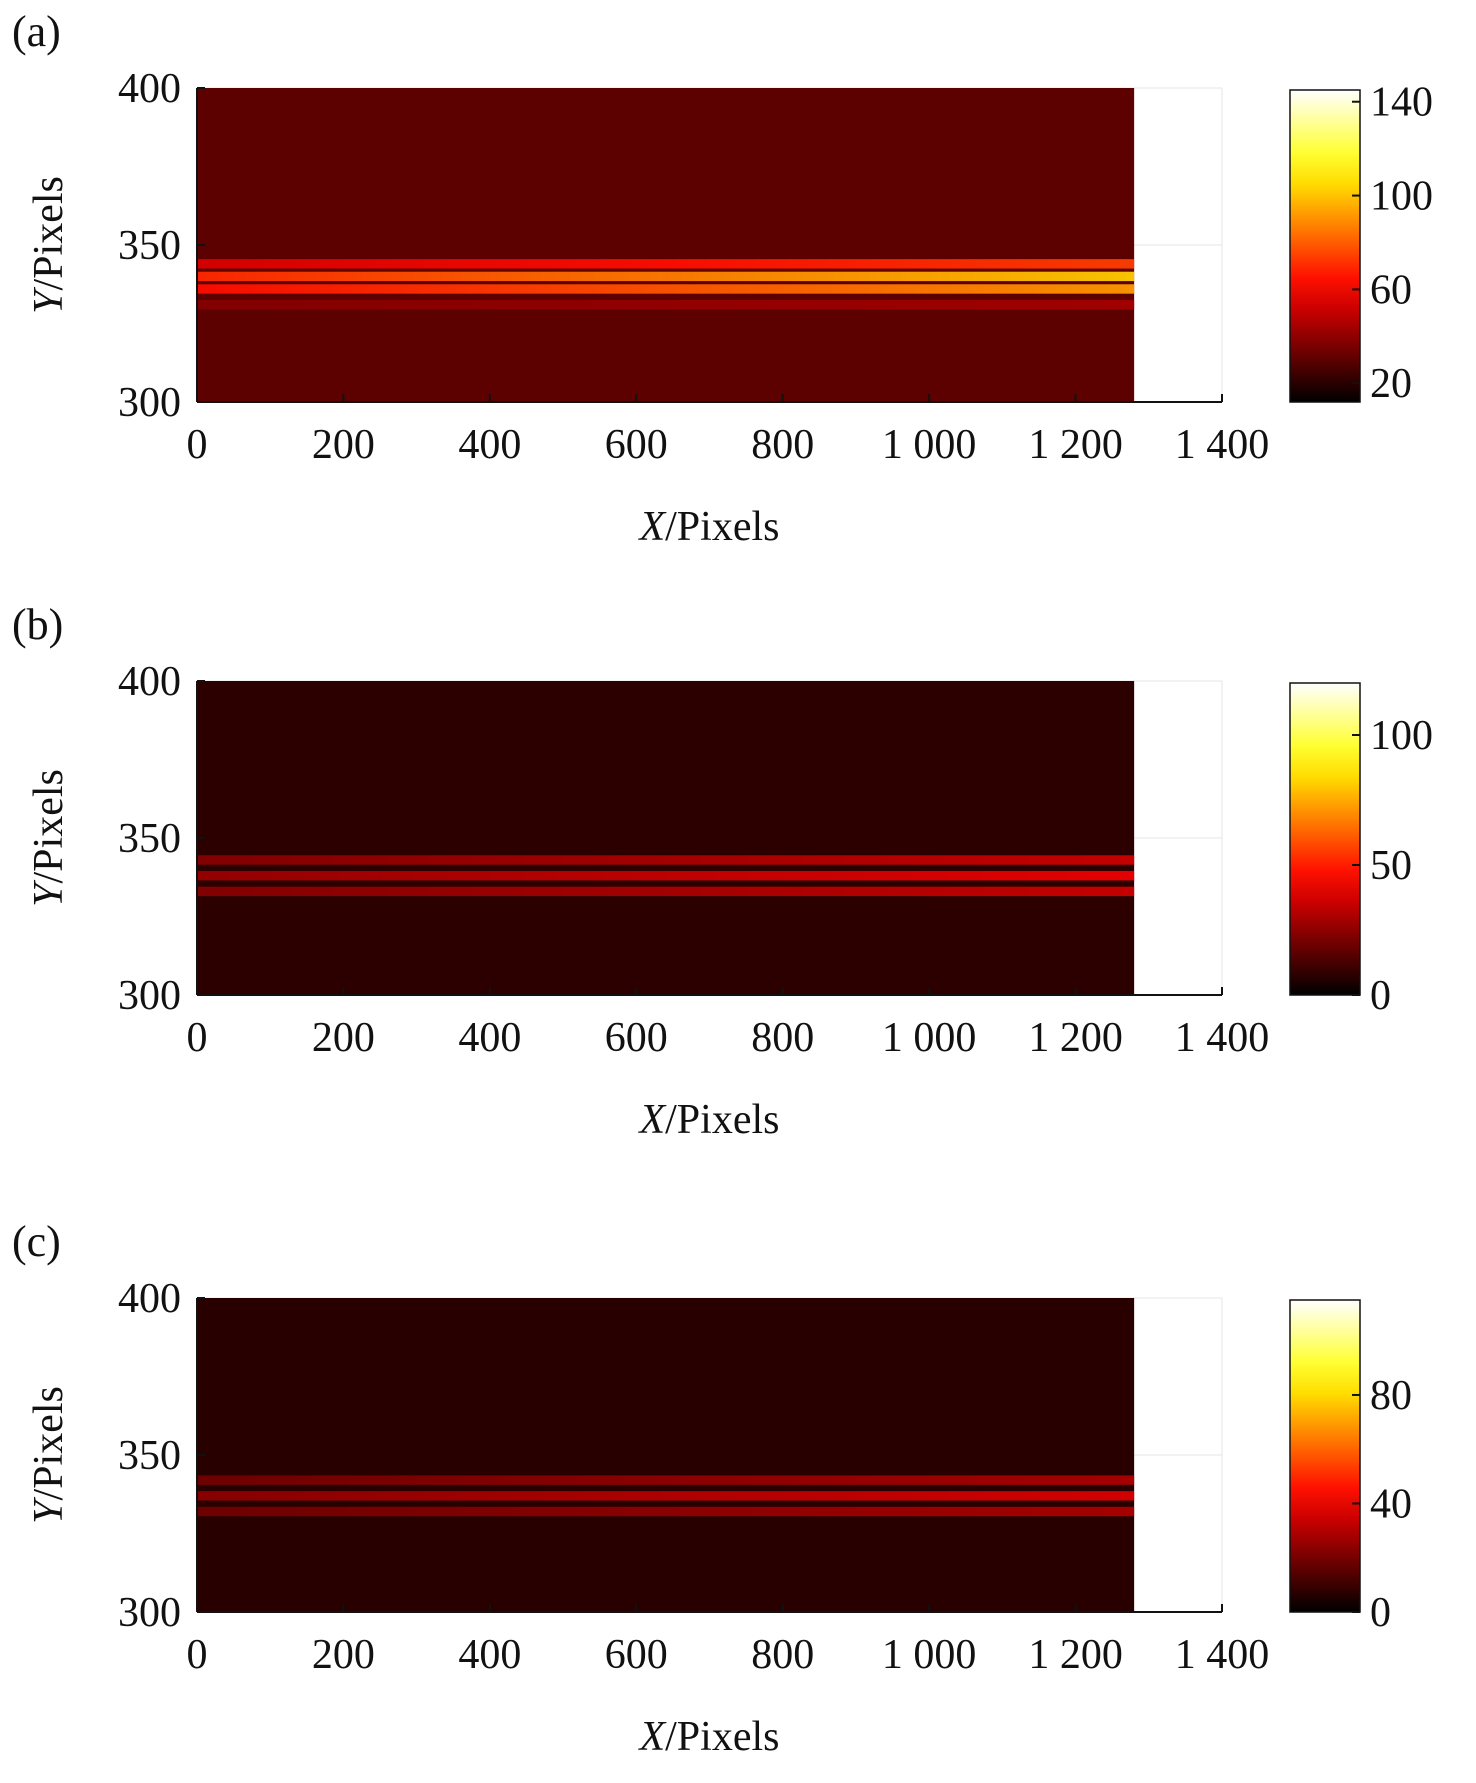 The height and width of the screenshot is (1783, 1476). I want to click on colorbar-tick-label: 60, so click(1391, 290).